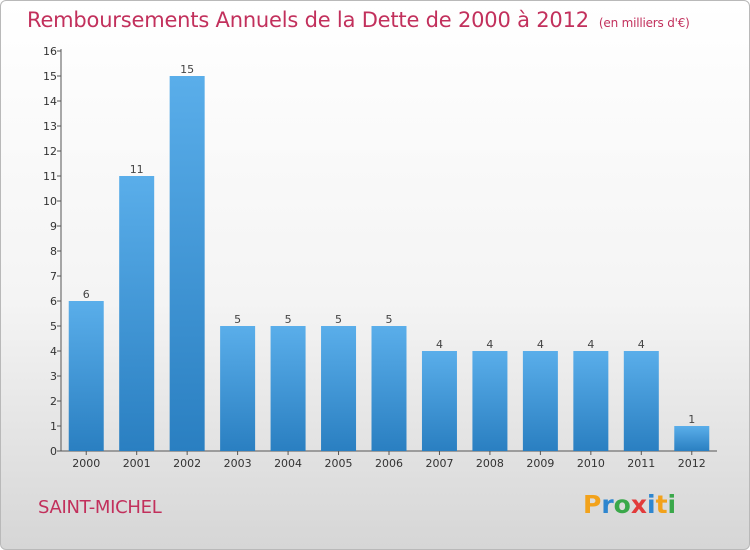 The width and height of the screenshot is (750, 550). Describe the element at coordinates (53, 301) in the screenshot. I see `y-tick-label: 6` at that location.